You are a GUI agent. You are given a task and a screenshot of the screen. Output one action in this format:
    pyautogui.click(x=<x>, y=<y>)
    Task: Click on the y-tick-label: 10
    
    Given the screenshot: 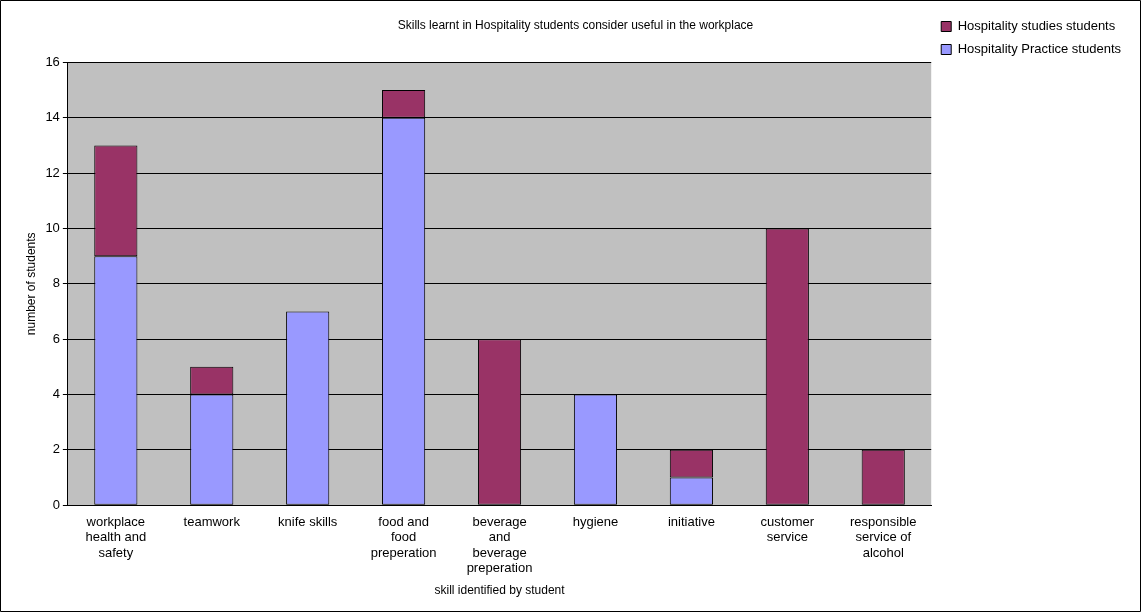 What is the action you would take?
    pyautogui.click(x=52, y=228)
    